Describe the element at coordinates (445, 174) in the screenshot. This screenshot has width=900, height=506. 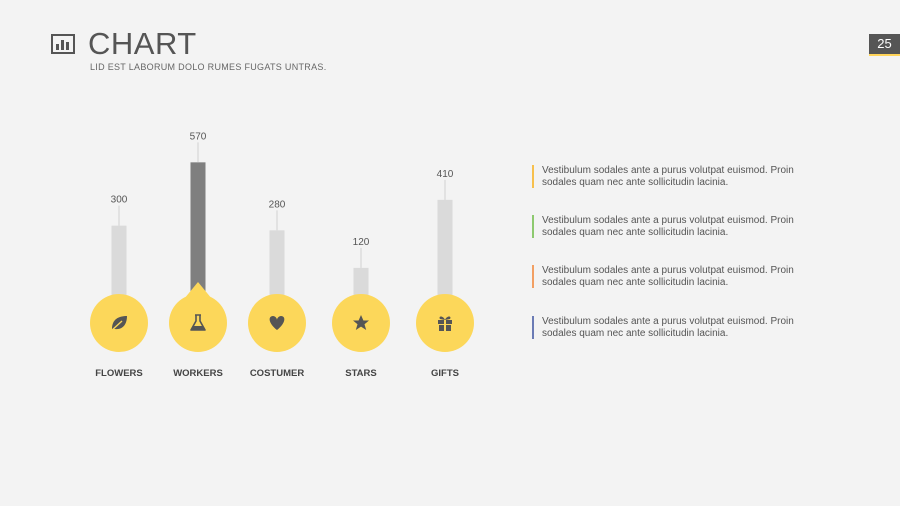
I see `value-label-gifts: 410` at that location.